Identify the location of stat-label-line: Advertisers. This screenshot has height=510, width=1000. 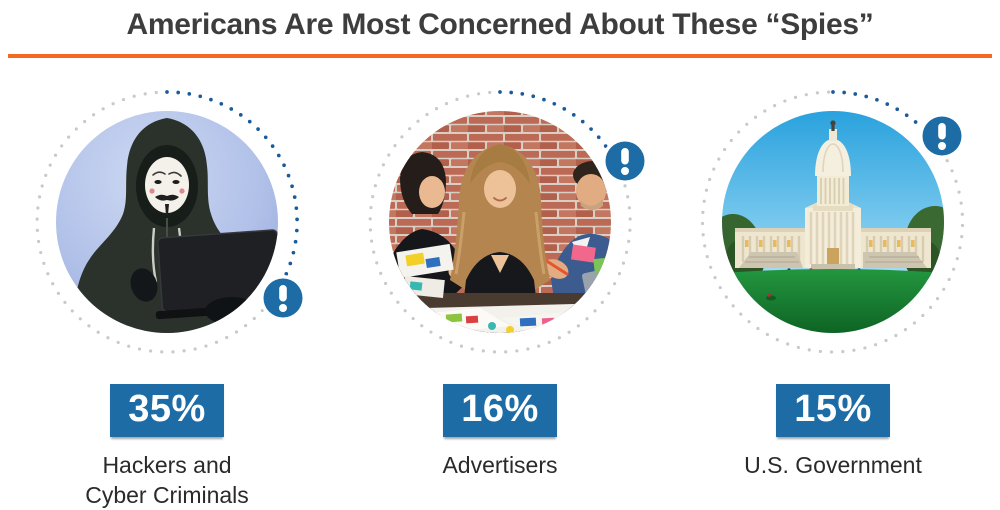
(500, 465).